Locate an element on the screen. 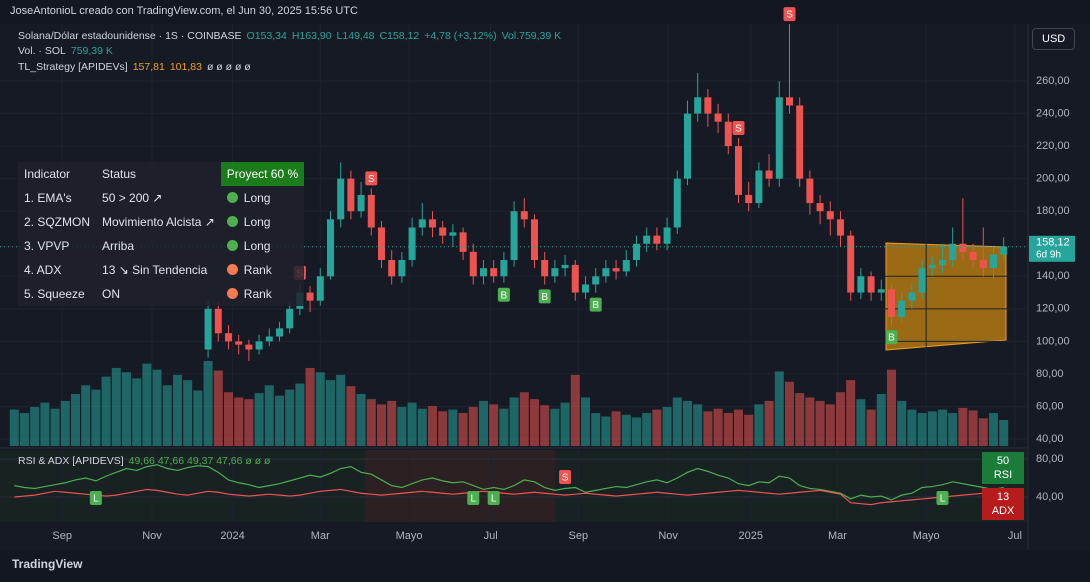 This screenshot has width=1090, height=582. strategy: TL_Strategy [APIDEVs] is located at coordinates (73, 67).